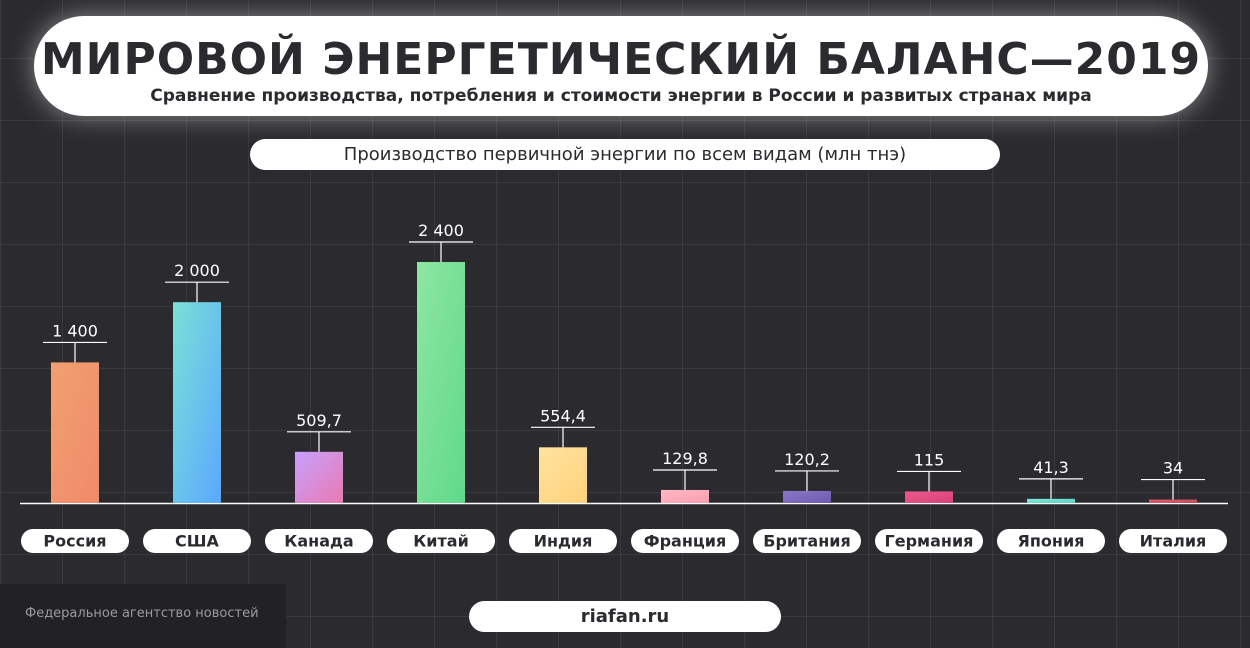 The image size is (1250, 648). I want to click on category-label-4: Индия, so click(563, 541).